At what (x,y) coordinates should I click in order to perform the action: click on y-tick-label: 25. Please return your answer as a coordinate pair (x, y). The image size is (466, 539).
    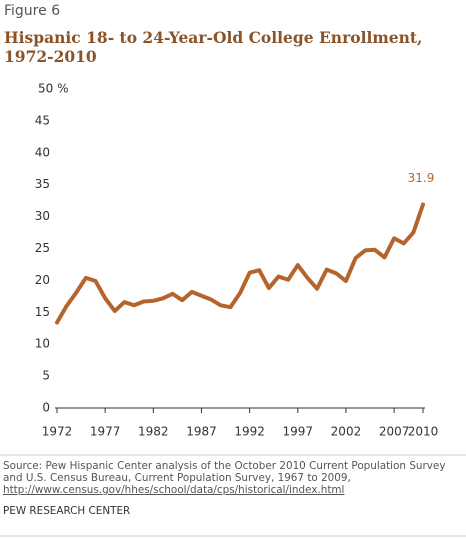
    Looking at the image, I should click on (42, 248).